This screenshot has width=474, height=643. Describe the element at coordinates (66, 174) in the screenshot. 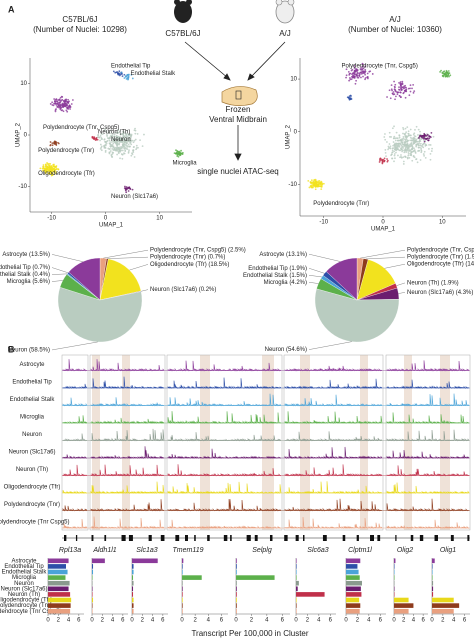

I see `cluster-label: Oligodendrocyte (Tfr)` at that location.